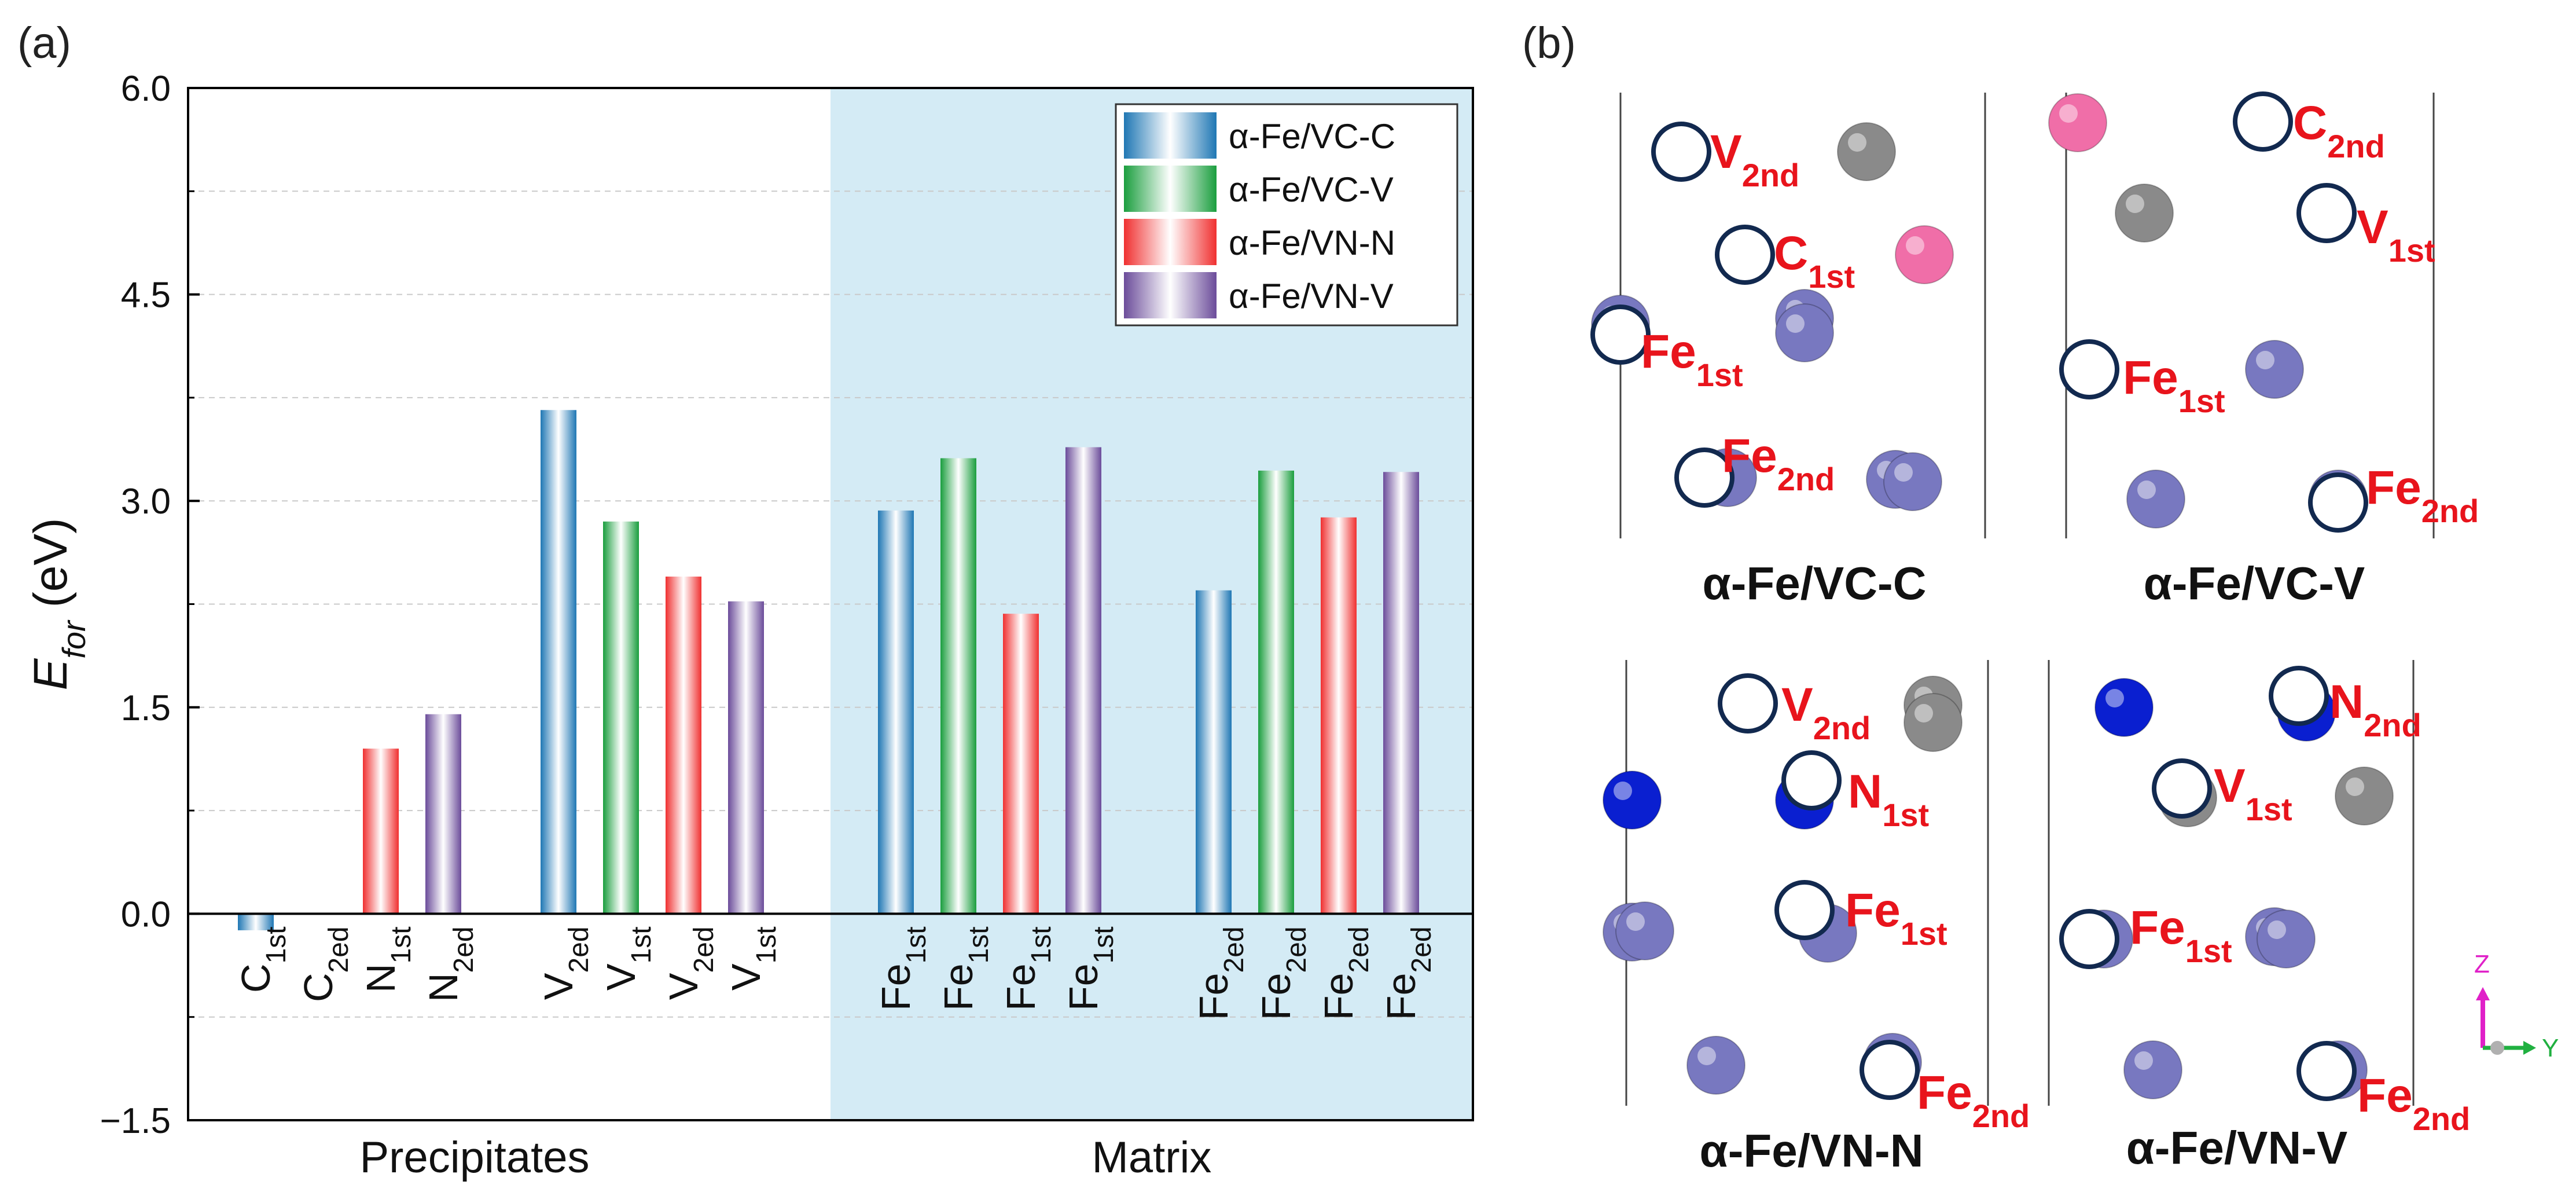 Image resolution: width=2576 pixels, height=1203 pixels. Describe the element at coordinates (2517, 1006) in the screenshot. I see `axes-orientation-icon: ZY` at that location.